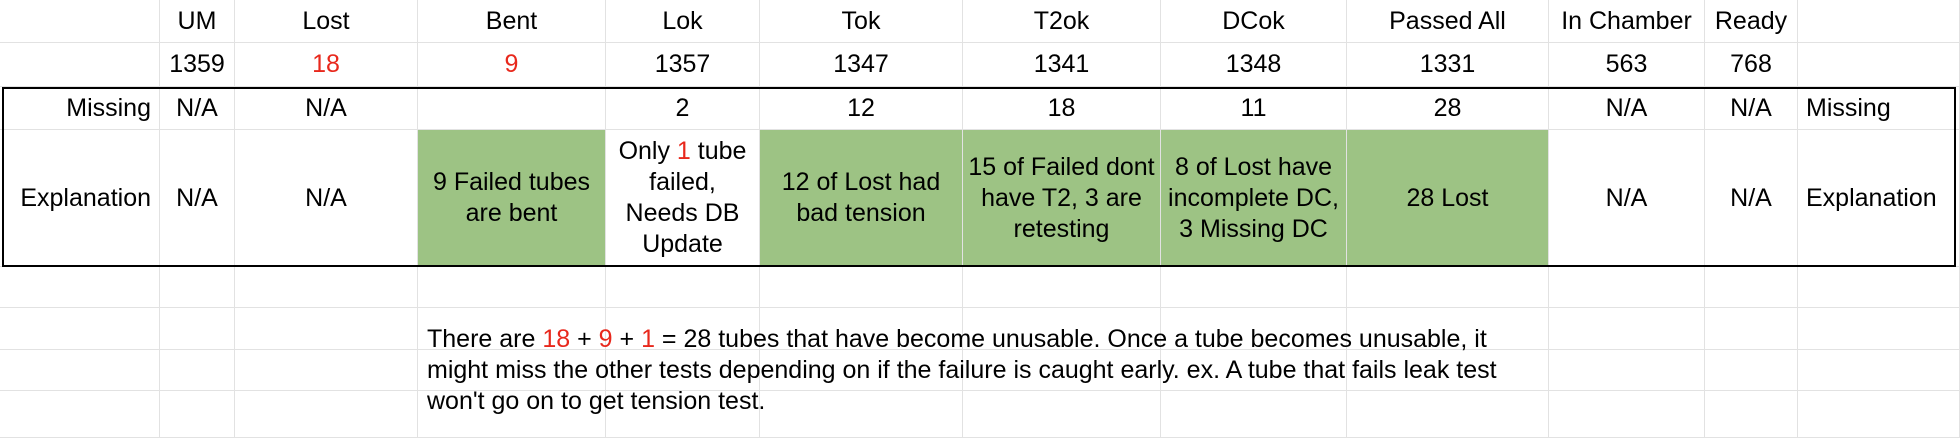 This screenshot has width=1960, height=438. What do you see at coordinates (512, 108) in the screenshot?
I see `missing-cell-bent` at bounding box center [512, 108].